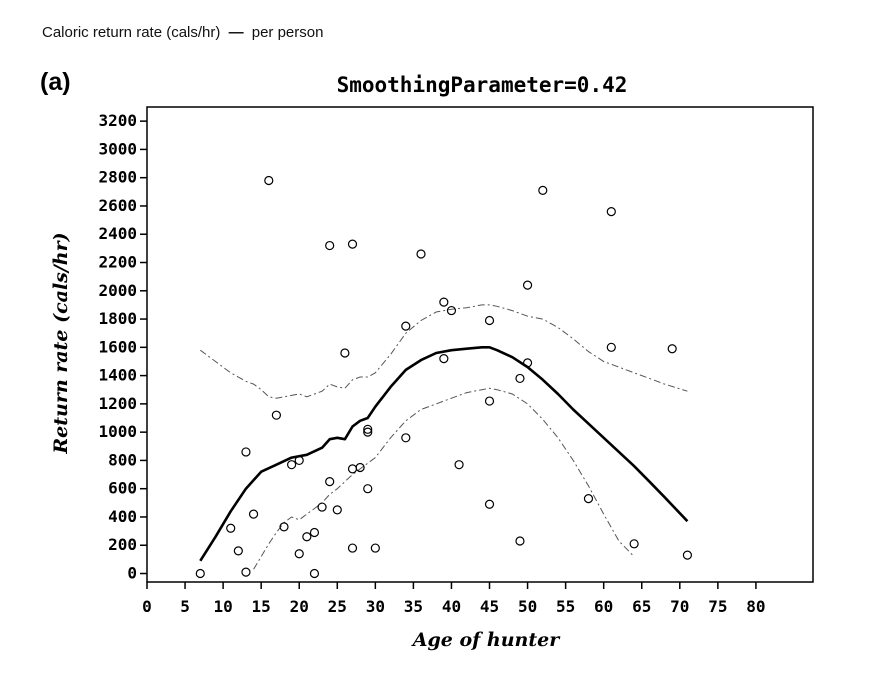 The height and width of the screenshot is (692, 882). Describe the element at coordinates (287, 32) in the screenshot. I see `caption-suffix: per person` at that location.